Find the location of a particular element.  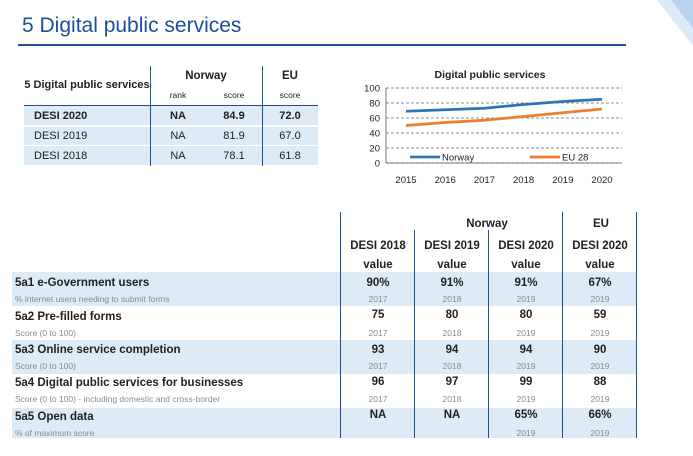

summary-row-divider is located at coordinates (171, 126).